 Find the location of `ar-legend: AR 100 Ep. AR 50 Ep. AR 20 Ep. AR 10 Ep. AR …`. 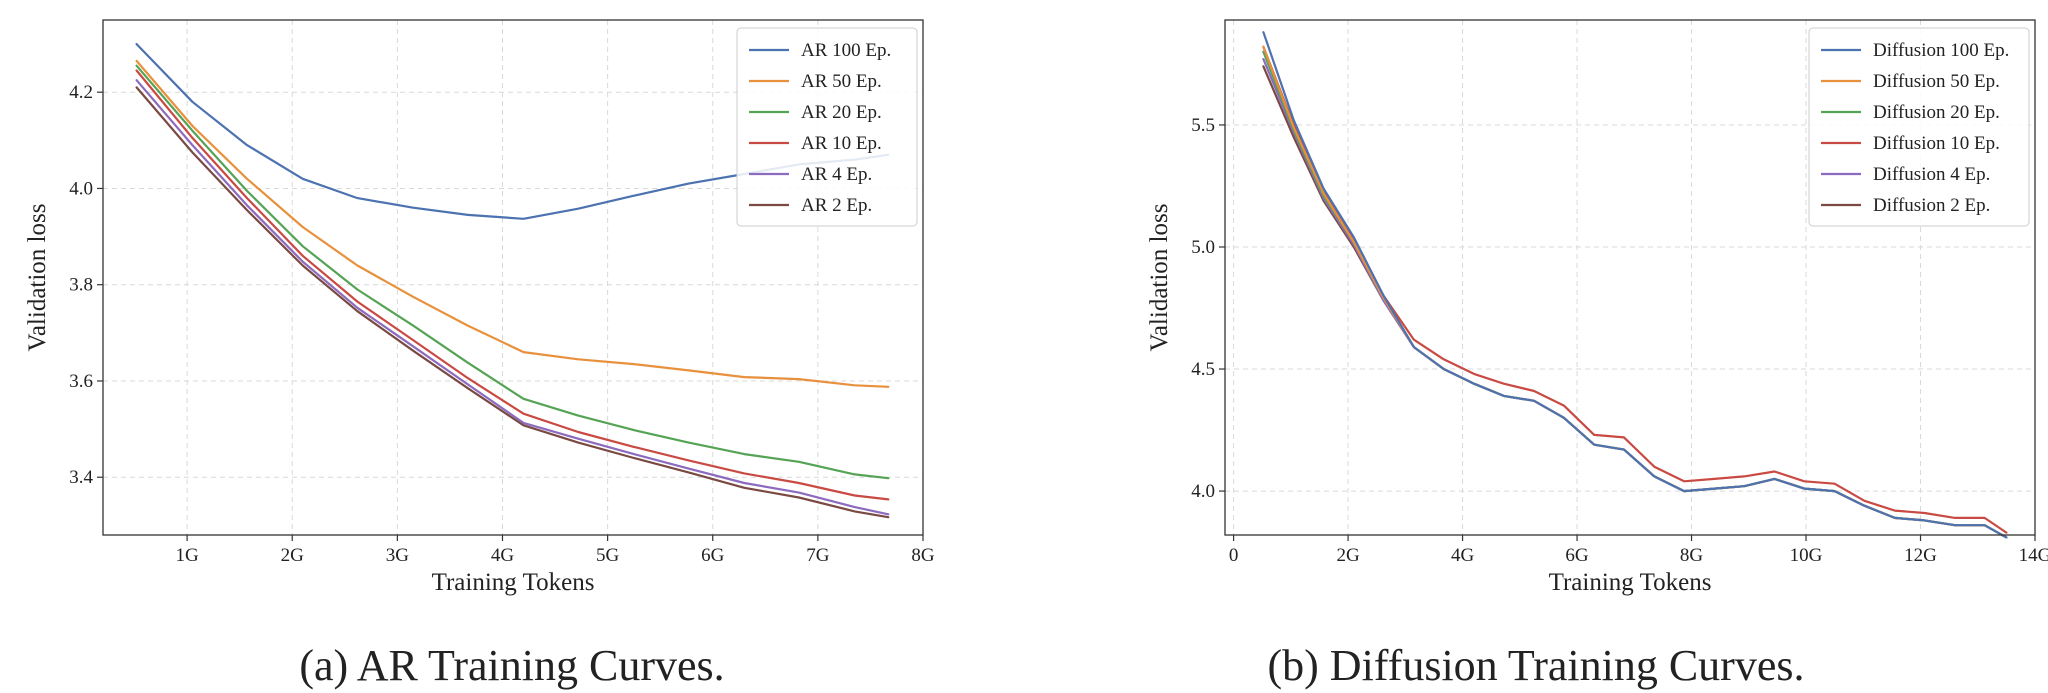

ar-legend: AR 100 Ep. AR 50 Ep. AR 20 Ep. AR 10 Ep. AR … is located at coordinates (827, 127).